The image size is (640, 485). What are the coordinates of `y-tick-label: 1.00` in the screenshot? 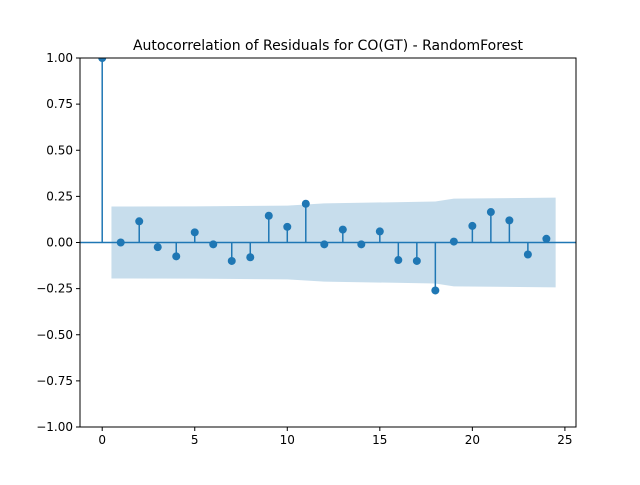 It's located at (59, 58).